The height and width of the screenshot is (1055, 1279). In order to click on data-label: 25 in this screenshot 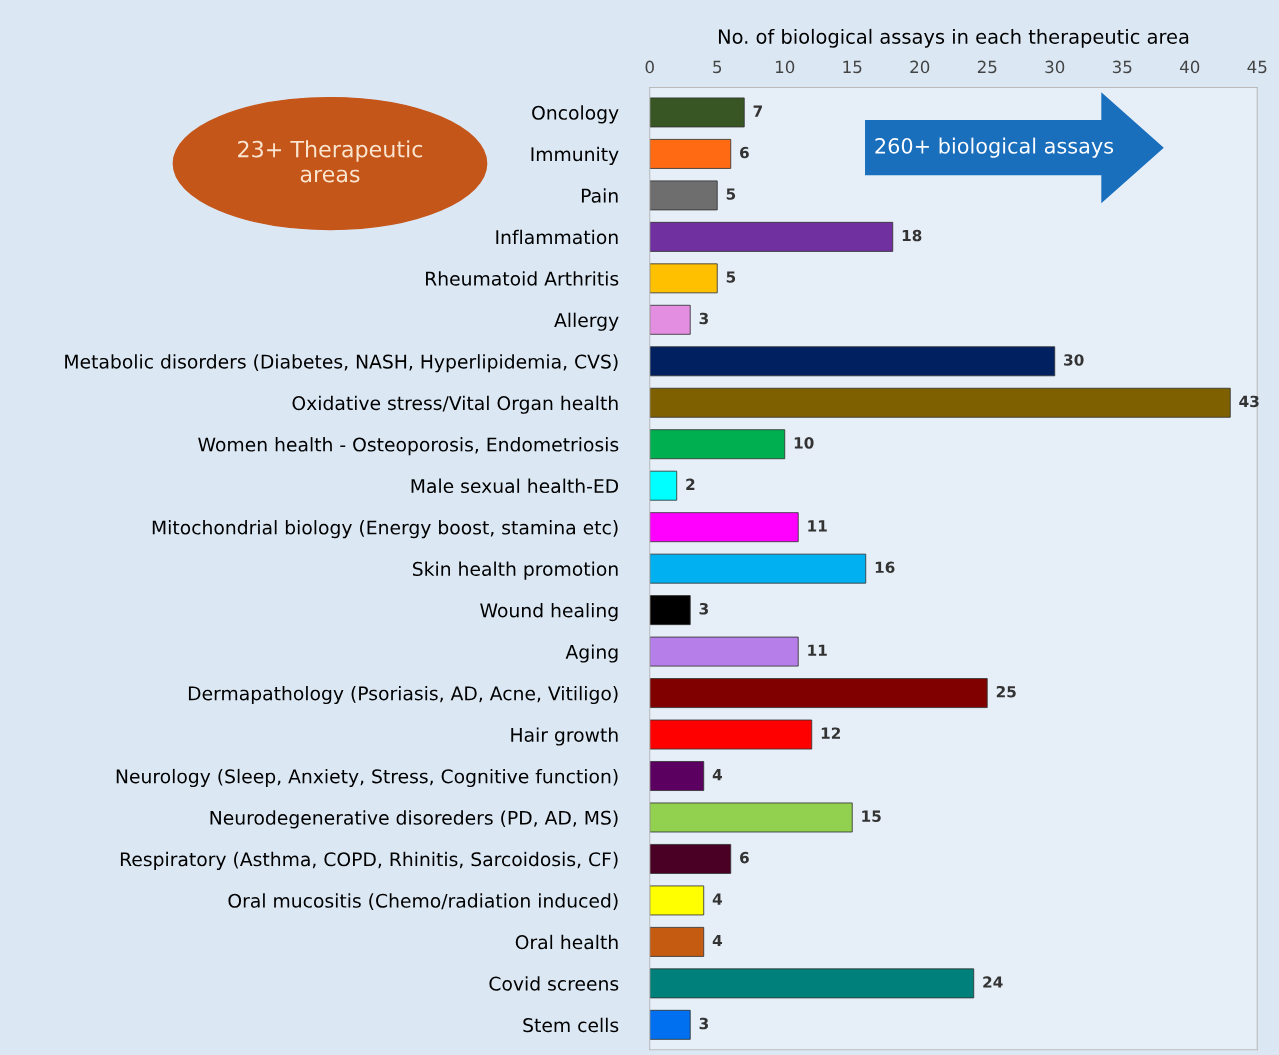, I will do `click(1006, 691)`.